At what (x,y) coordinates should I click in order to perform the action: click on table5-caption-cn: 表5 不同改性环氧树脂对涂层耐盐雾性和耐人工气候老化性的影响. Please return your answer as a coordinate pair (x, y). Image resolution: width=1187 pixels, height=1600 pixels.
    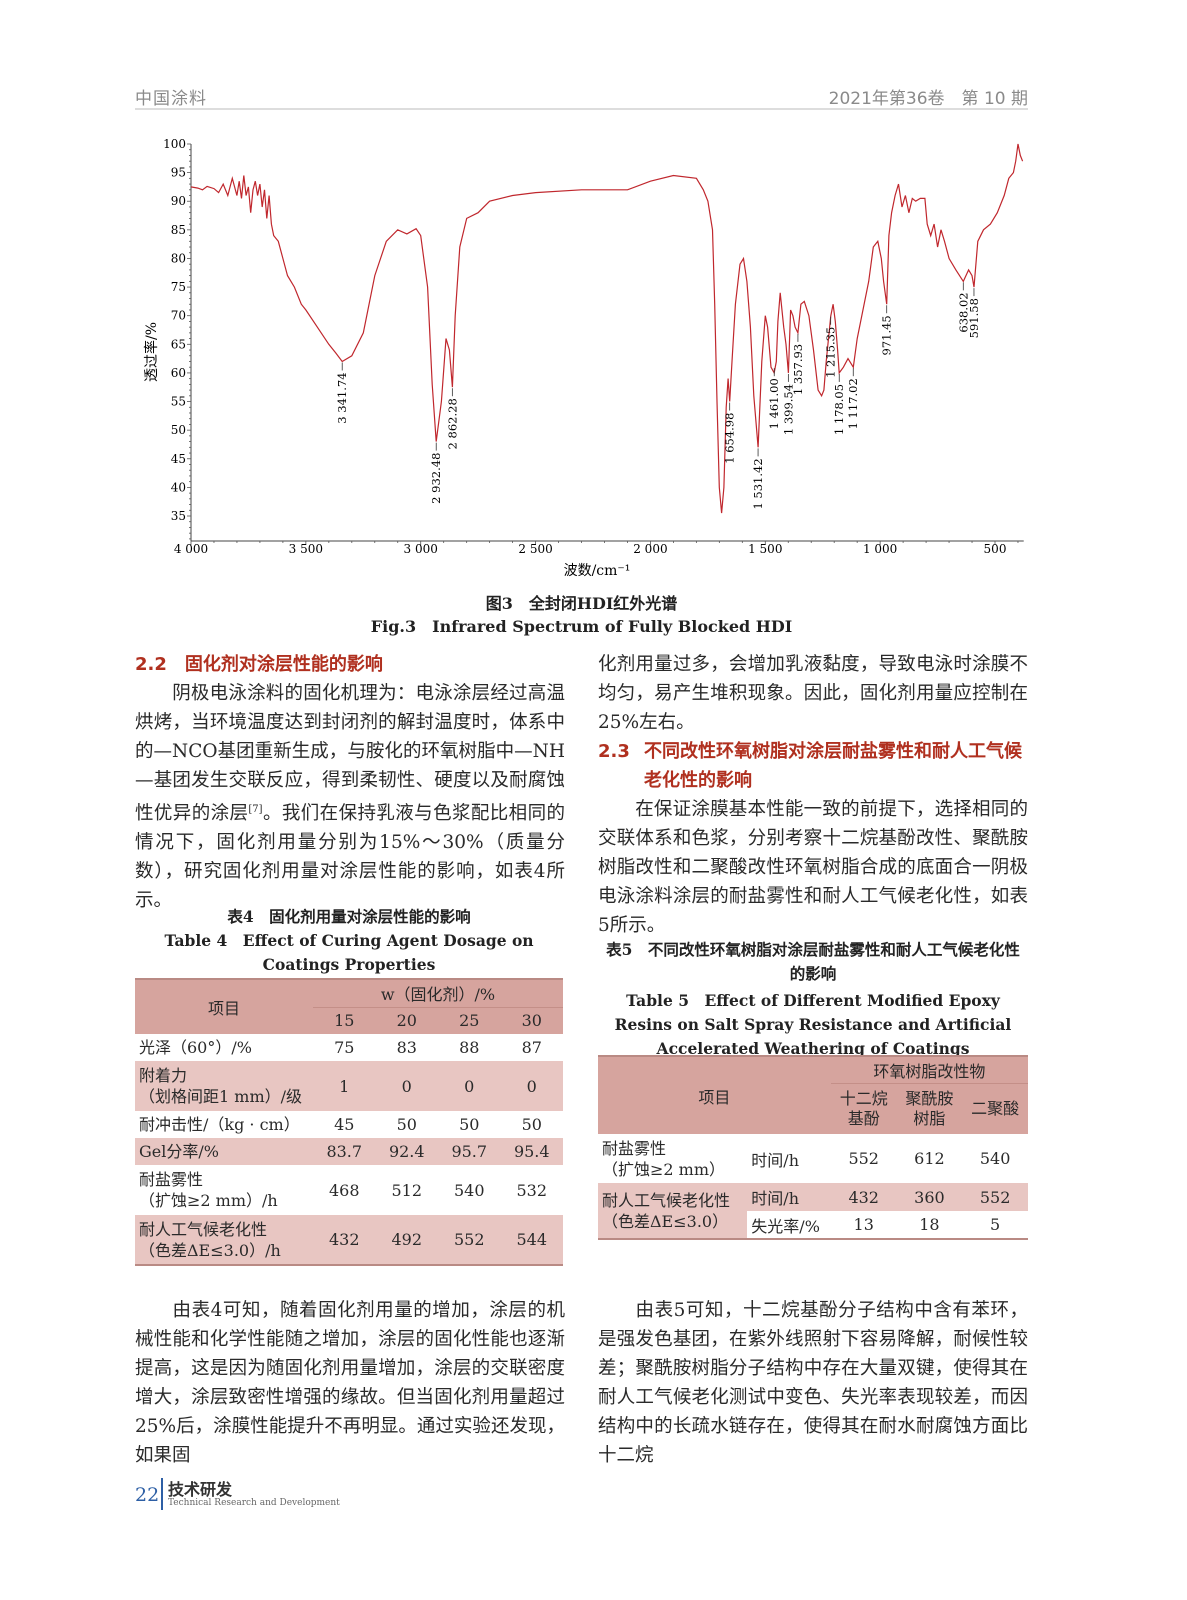
    Looking at the image, I should click on (813, 961).